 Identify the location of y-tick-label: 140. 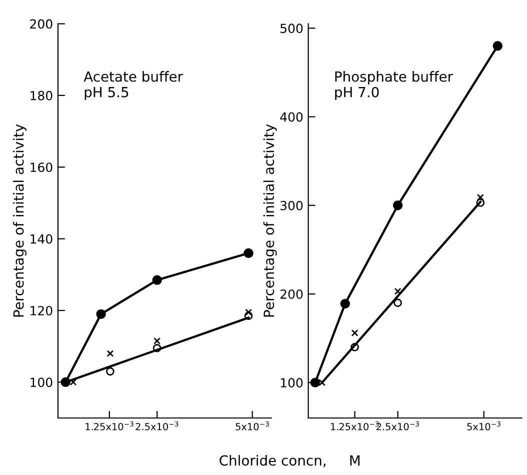
(41, 239).